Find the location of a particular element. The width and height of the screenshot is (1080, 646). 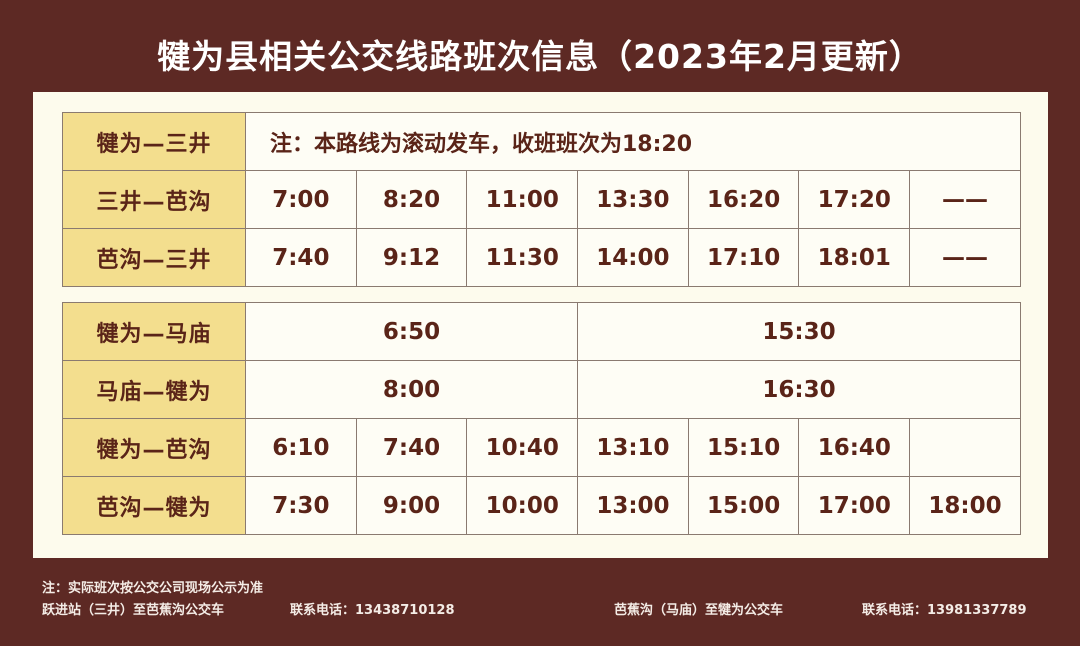

footer-note: 注：实际班次按公交公司现场公示为准 is located at coordinates (153, 588).